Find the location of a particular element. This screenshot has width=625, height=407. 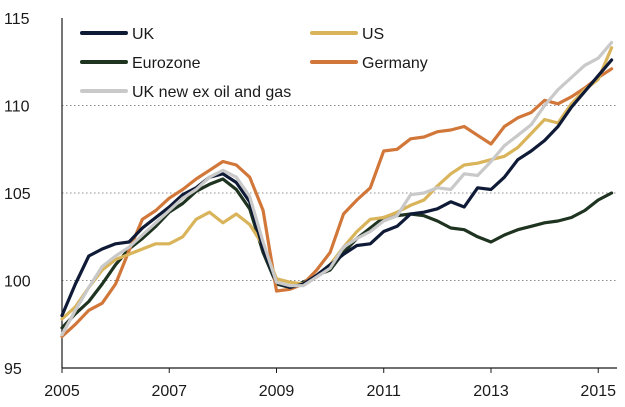

x-tick-label: 2005 is located at coordinates (62, 391).